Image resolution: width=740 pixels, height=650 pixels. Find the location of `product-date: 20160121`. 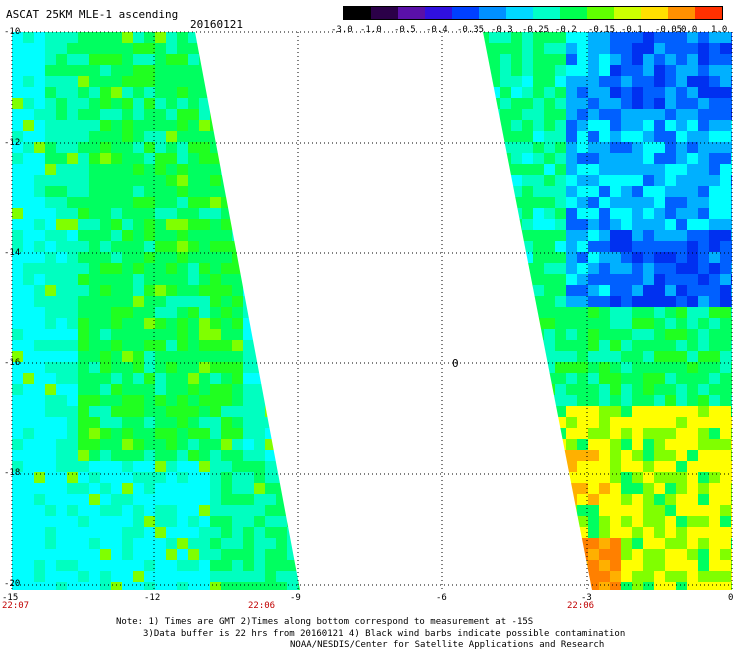

product-date: 20160121 is located at coordinates (216, 24).